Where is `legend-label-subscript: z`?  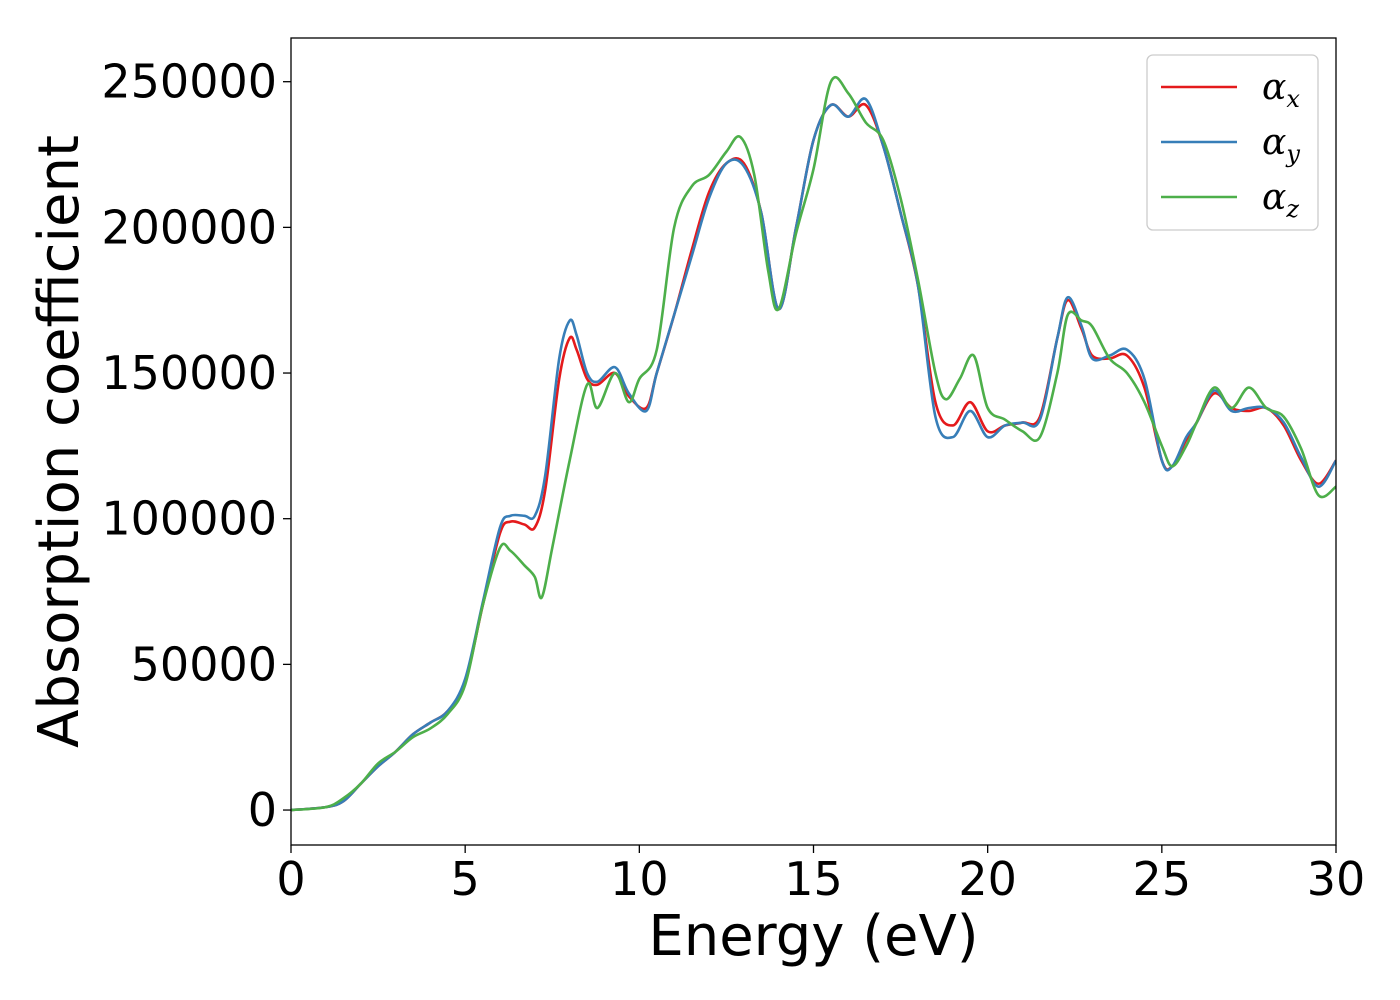 legend-label-subscript: z is located at coordinates (1292, 209).